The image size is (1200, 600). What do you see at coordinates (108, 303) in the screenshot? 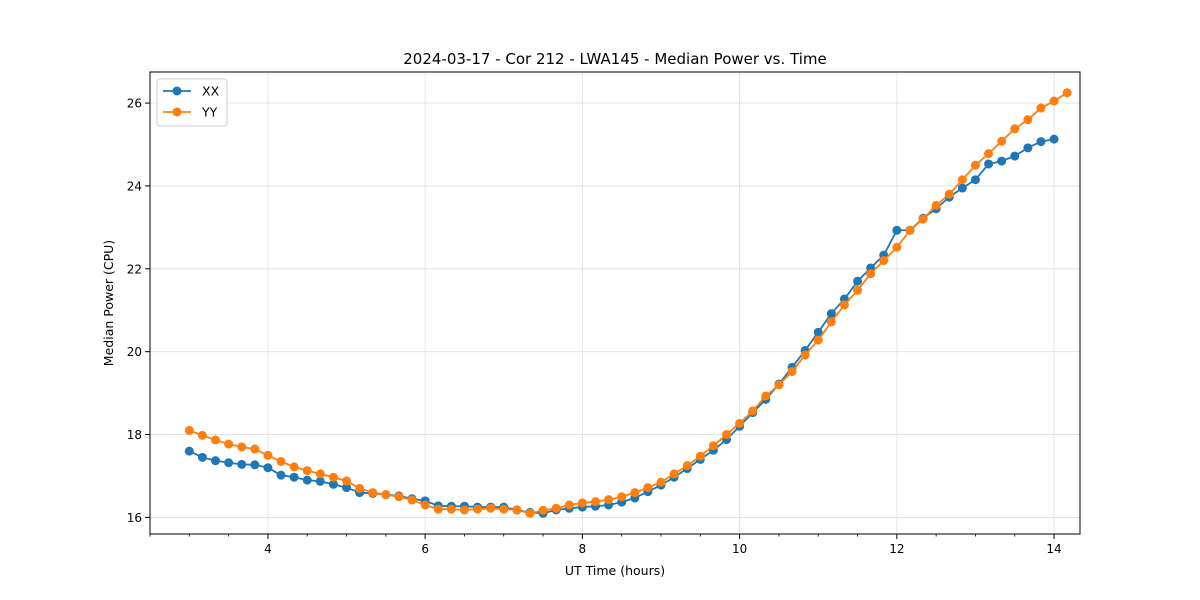
I see `y-axis-label: Median Power (CPU)` at bounding box center [108, 303].